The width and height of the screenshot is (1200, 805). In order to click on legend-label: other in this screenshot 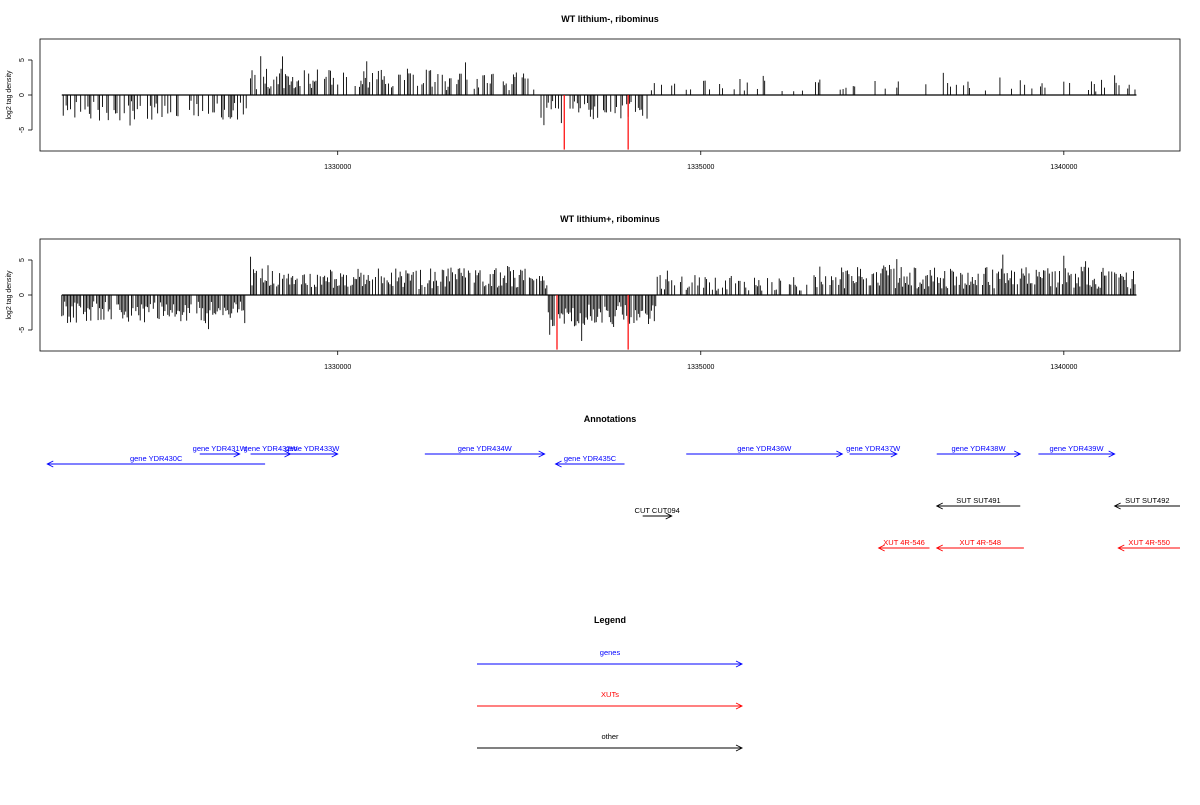, I will do `click(610, 736)`.